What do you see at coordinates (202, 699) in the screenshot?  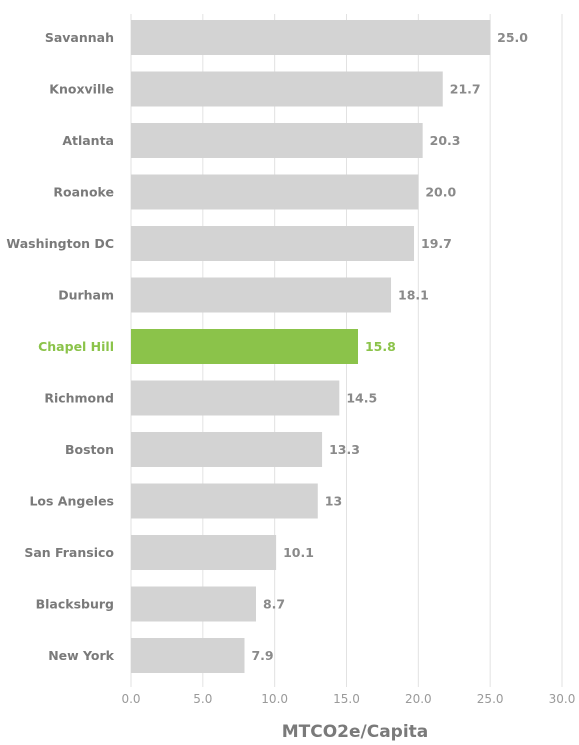 I see `x-tick-label: 5.0` at bounding box center [202, 699].